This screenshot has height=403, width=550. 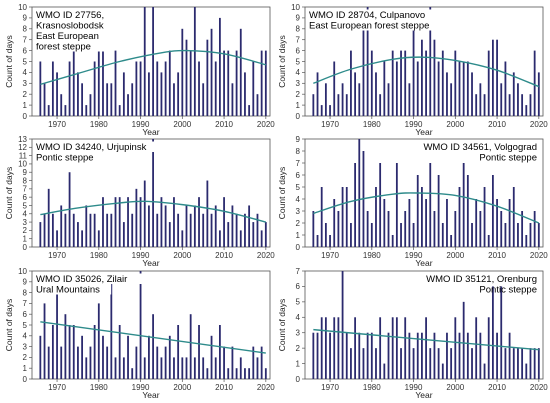 What do you see at coordinates (372, 124) in the screenshot?
I see `x-tick-label: 1980` at bounding box center [372, 124].